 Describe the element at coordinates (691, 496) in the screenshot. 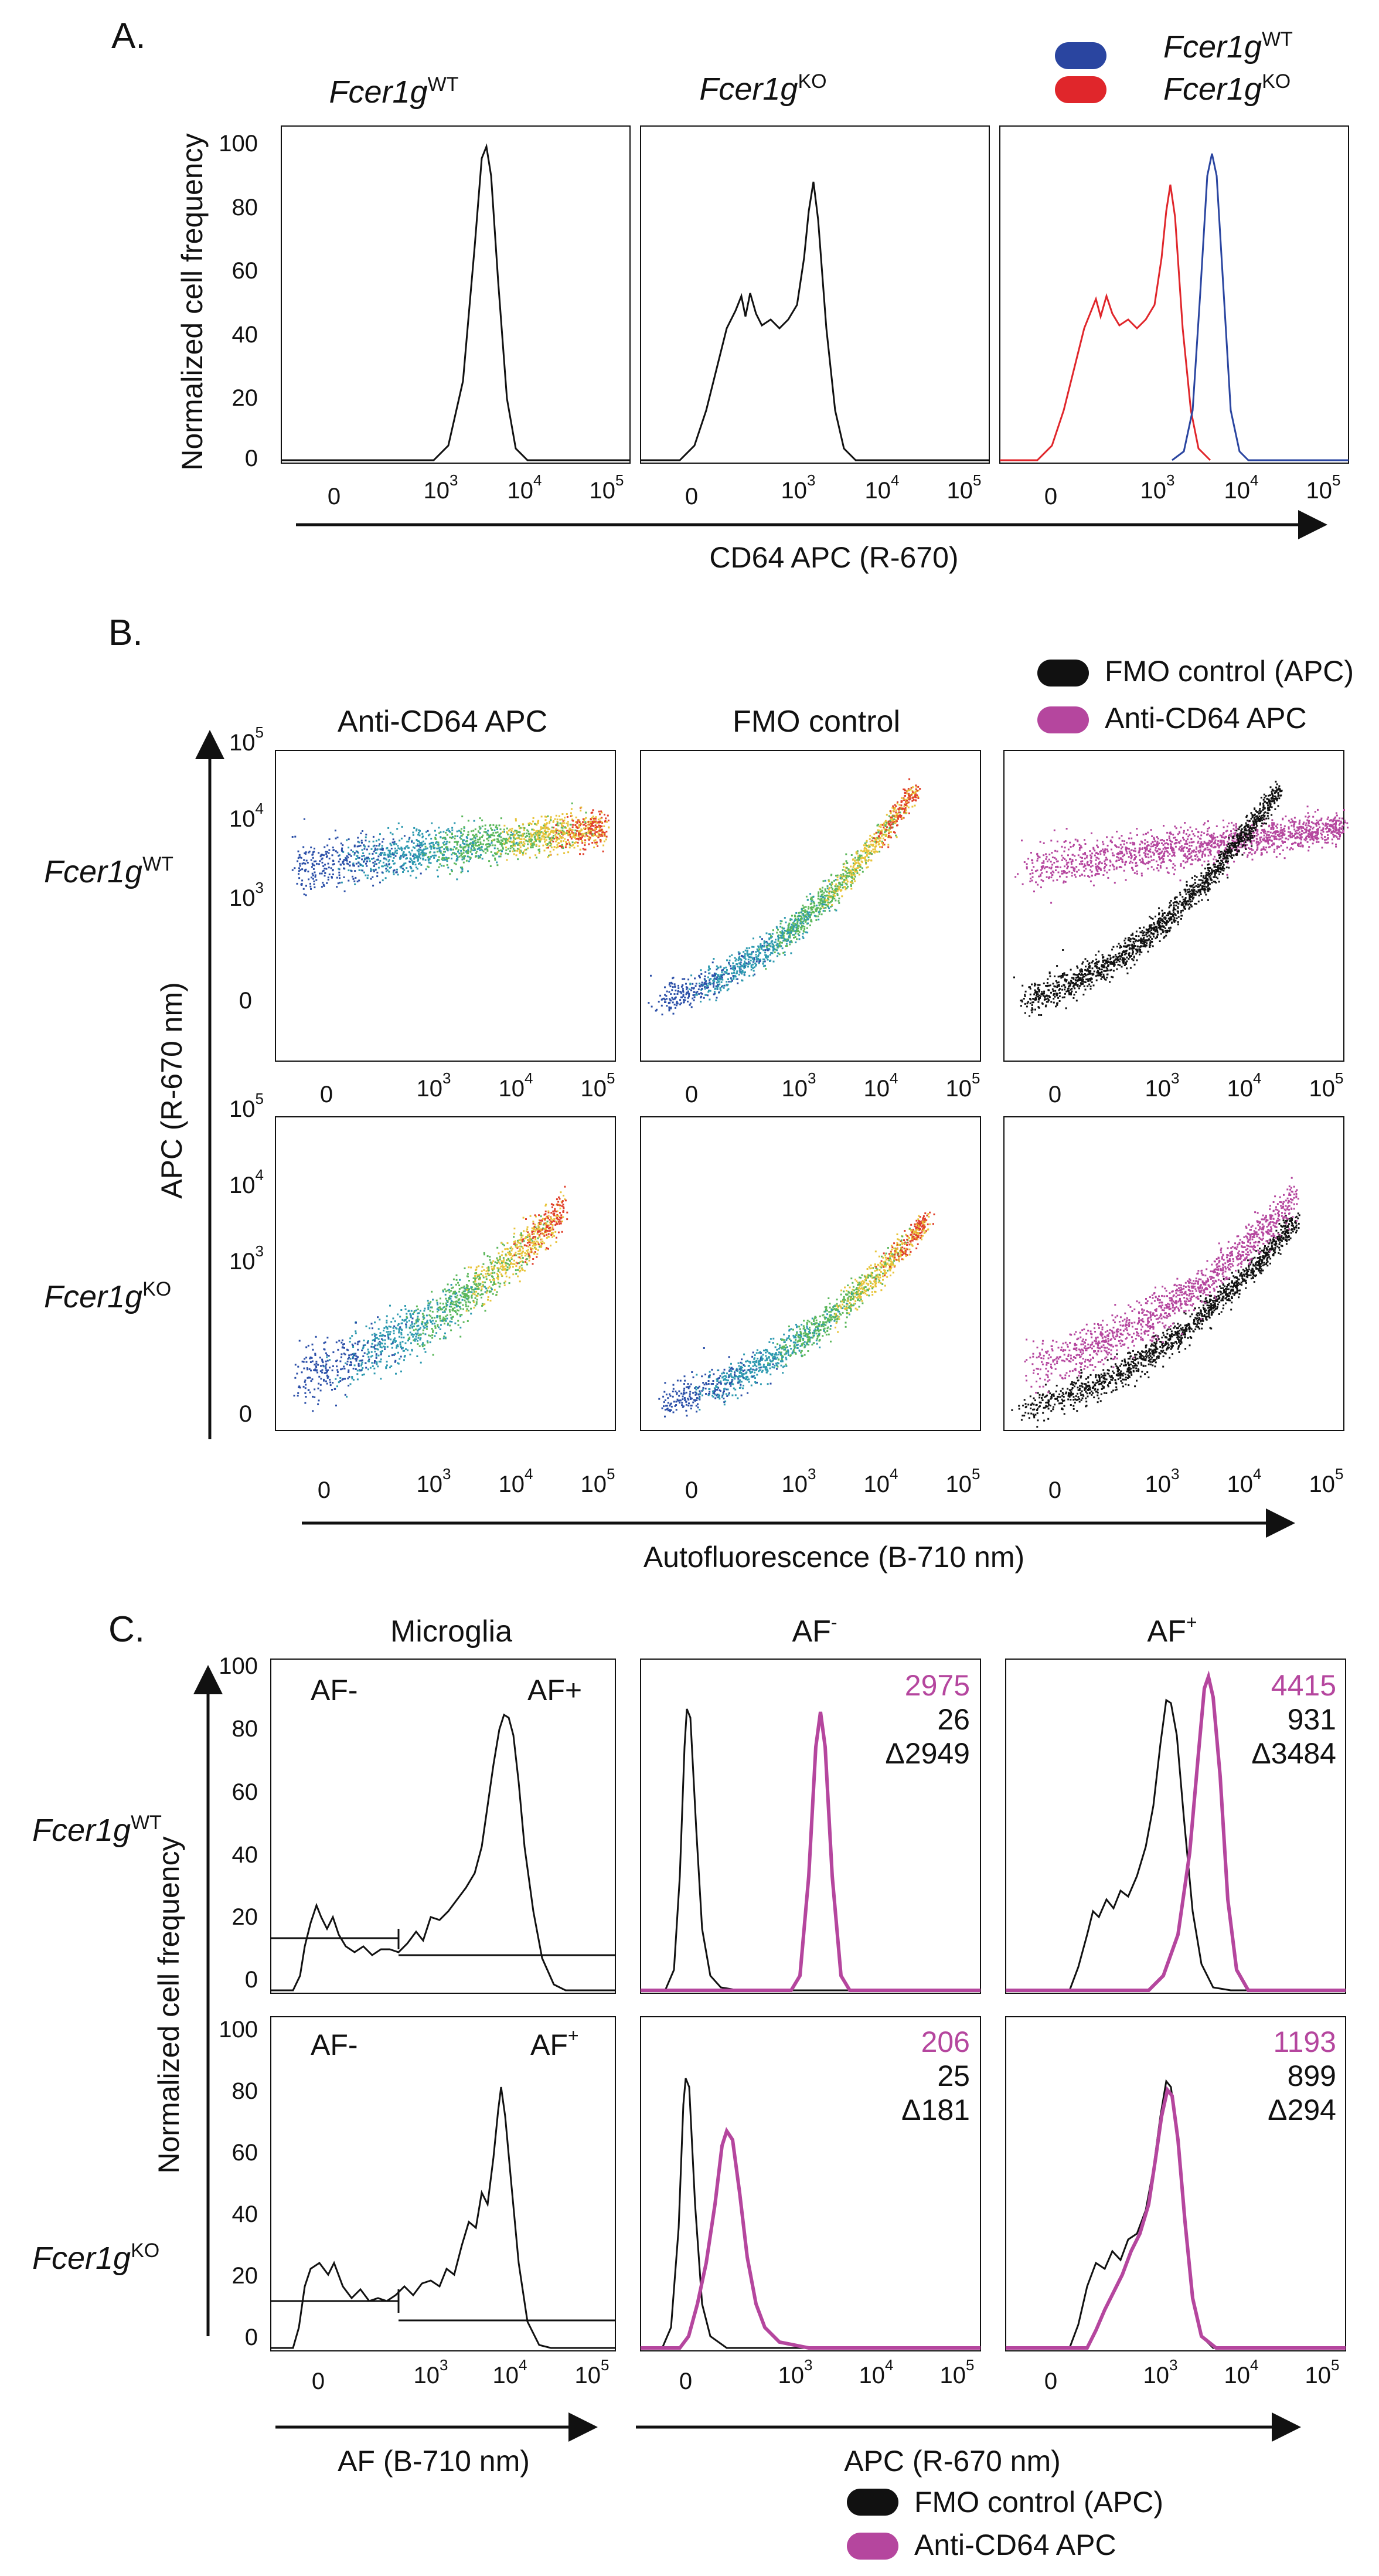

I see `xtick: 0` at that location.